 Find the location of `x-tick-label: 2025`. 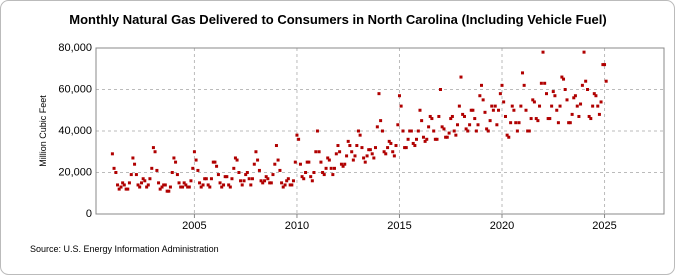

x-tick-label: 2025 is located at coordinates (604, 226).